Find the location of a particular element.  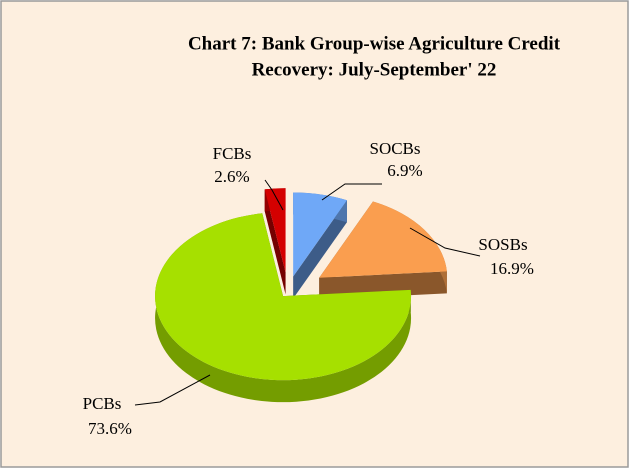

slice-value-label: 6.9% is located at coordinates (404, 170).